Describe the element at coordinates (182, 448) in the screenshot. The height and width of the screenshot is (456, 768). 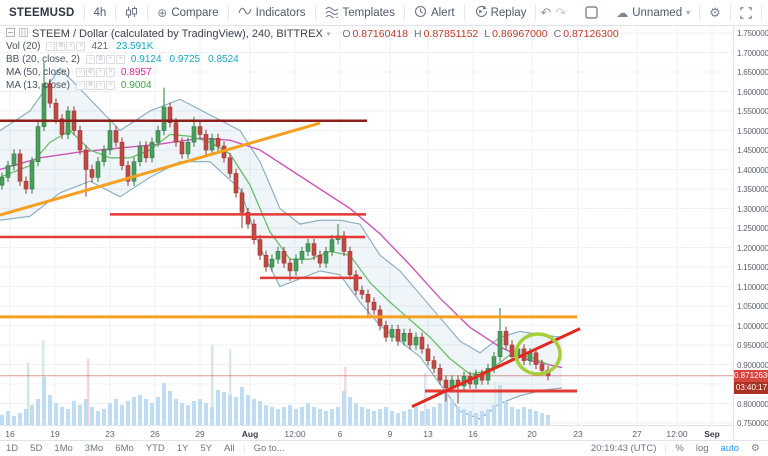
I see `range-button-1y: 1Y` at that location.